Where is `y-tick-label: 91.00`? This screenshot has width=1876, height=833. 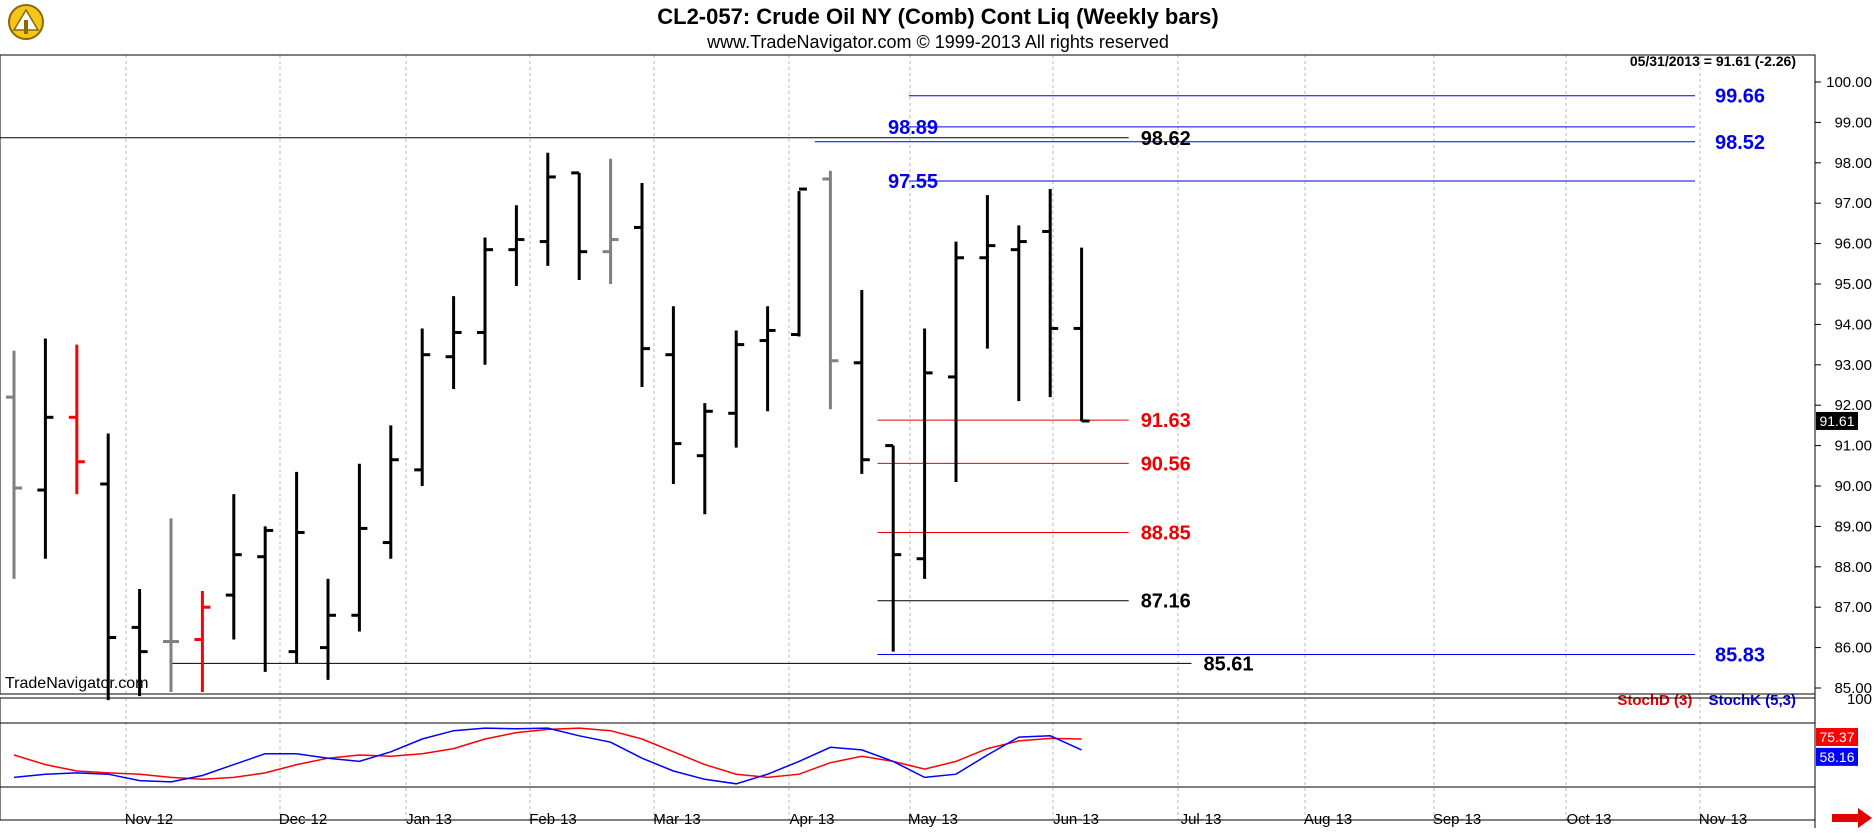
y-tick-label: 91.00 is located at coordinates (1853, 446).